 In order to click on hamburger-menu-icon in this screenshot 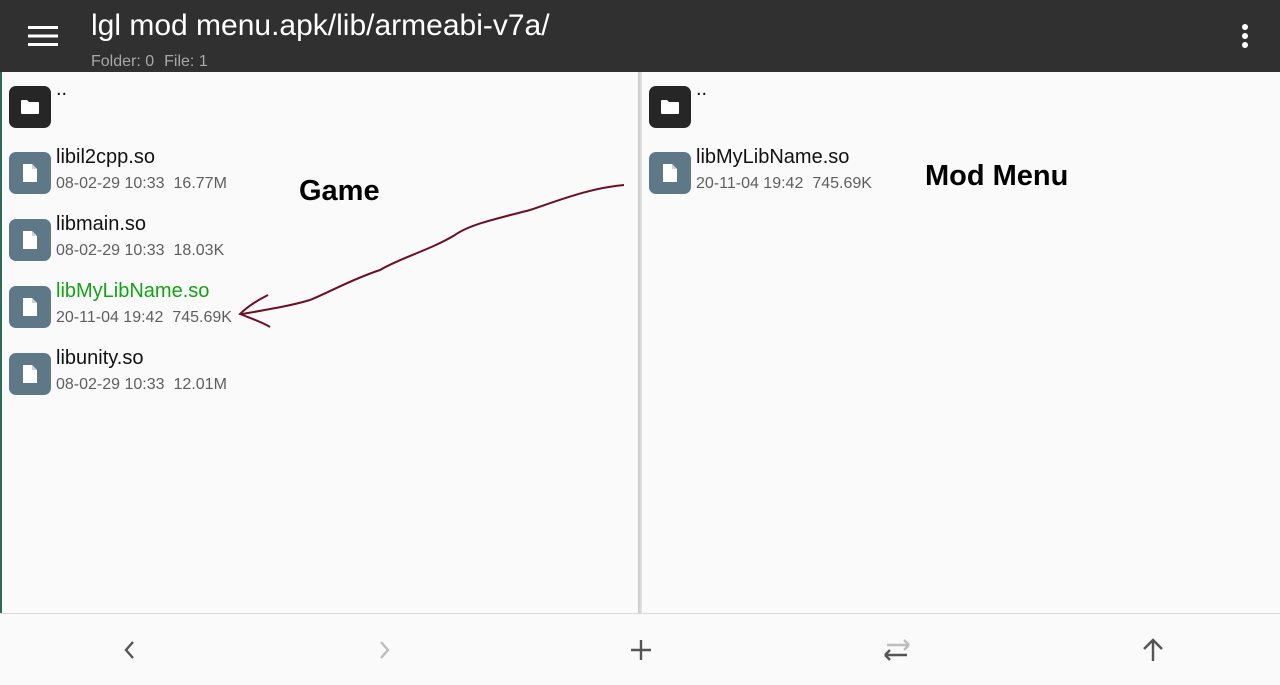, I will do `click(43, 36)`.